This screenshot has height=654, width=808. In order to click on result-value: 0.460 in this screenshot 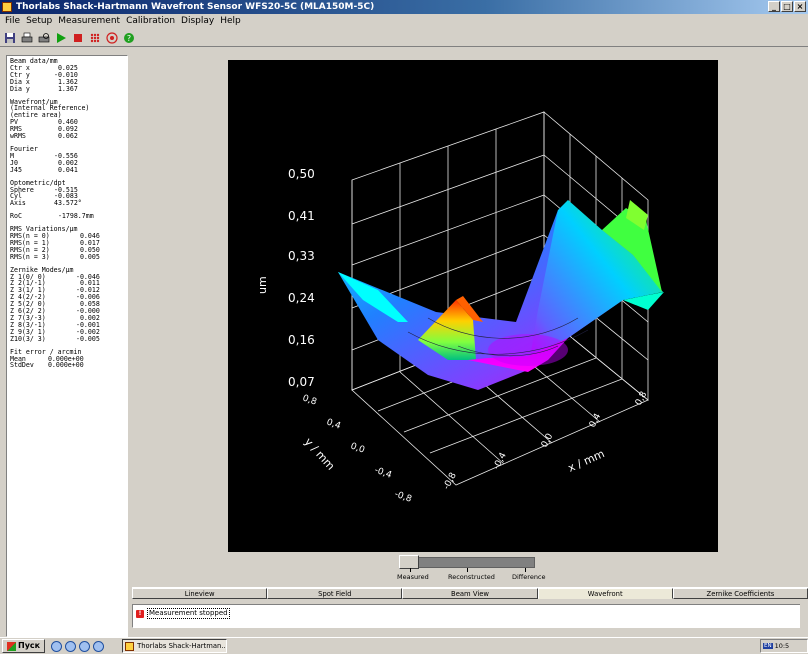, I will do `click(64, 122)`.